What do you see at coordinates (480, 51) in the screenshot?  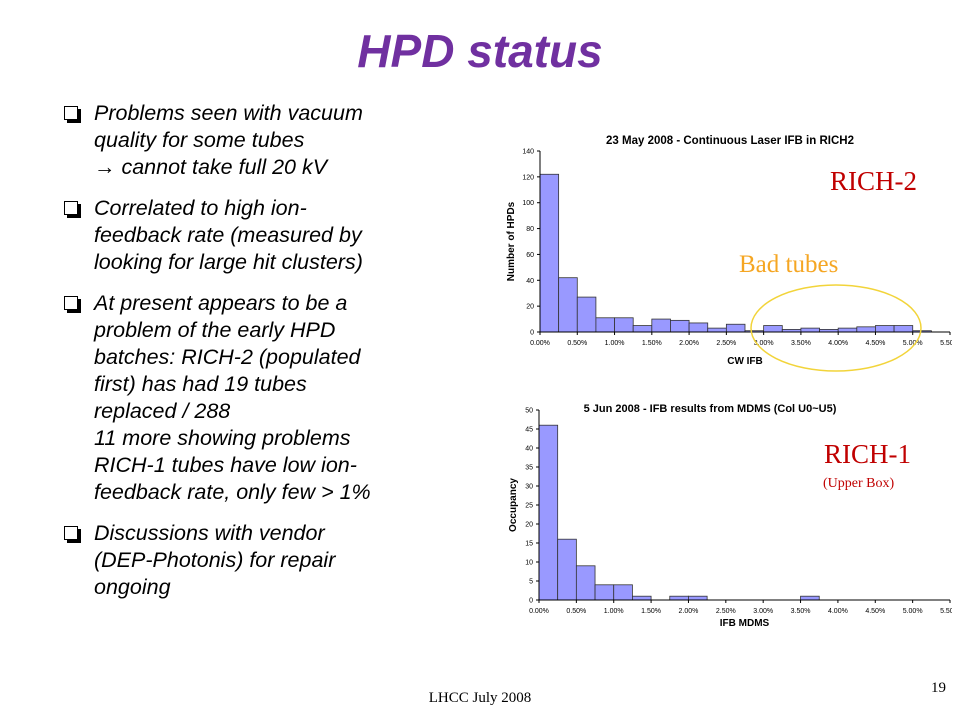 I see `slide-title: HPD status` at bounding box center [480, 51].